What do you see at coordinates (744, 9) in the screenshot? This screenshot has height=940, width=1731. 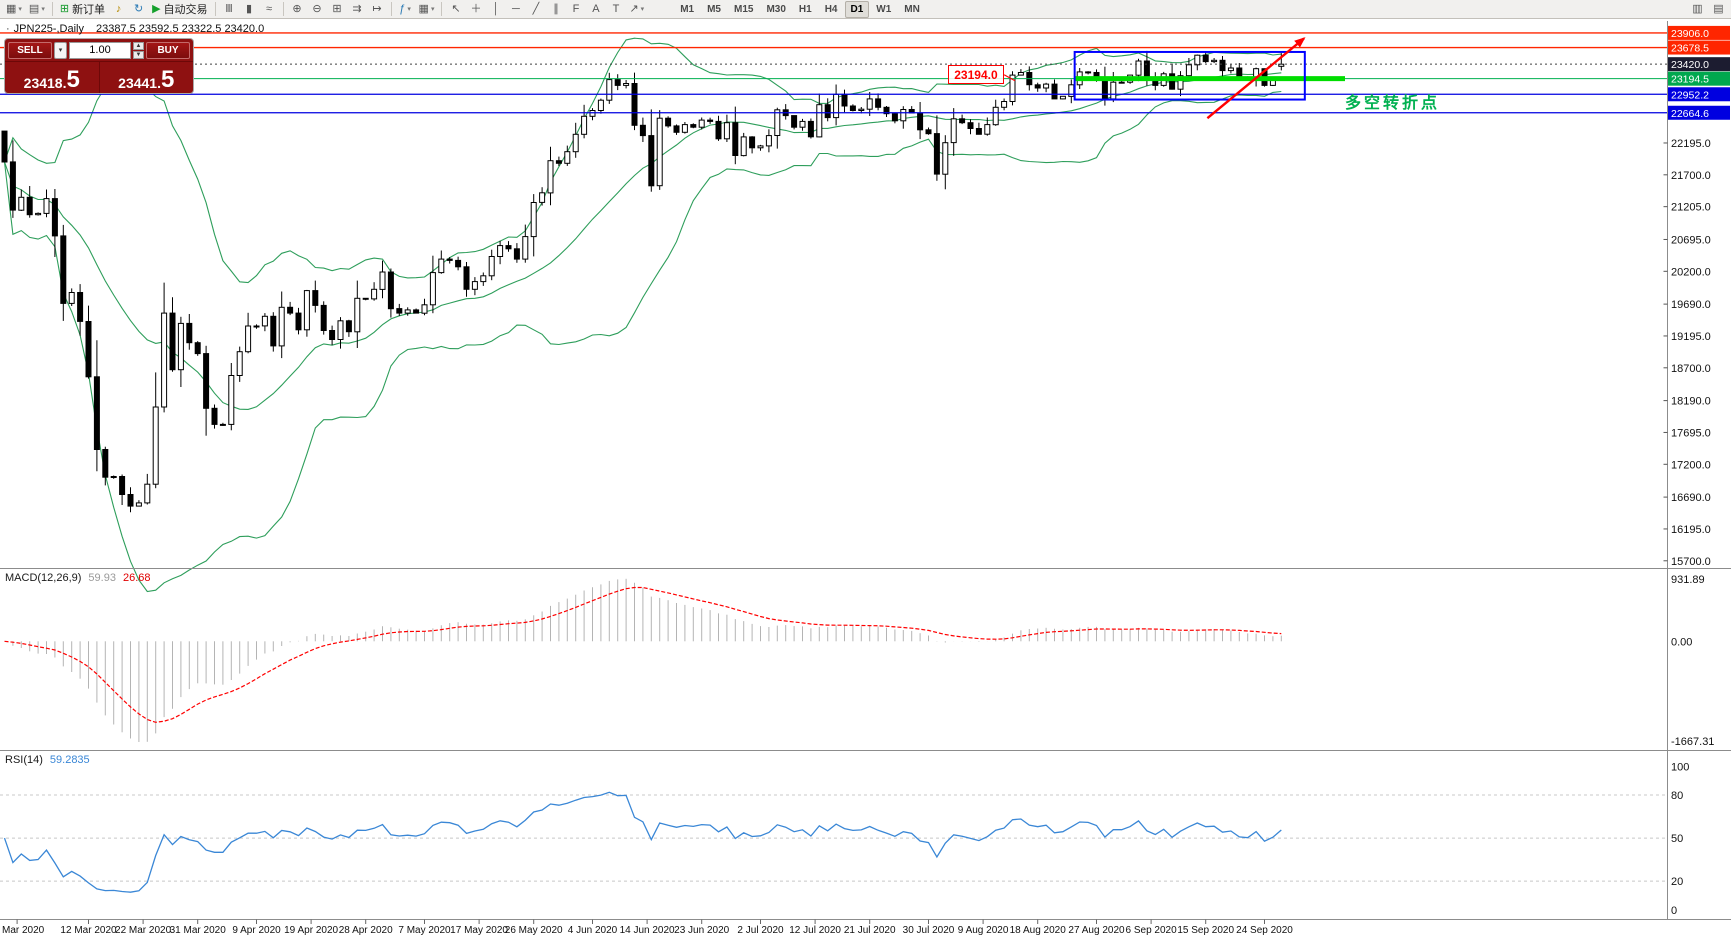 I see `timeframe-m15: M15` at bounding box center [744, 9].